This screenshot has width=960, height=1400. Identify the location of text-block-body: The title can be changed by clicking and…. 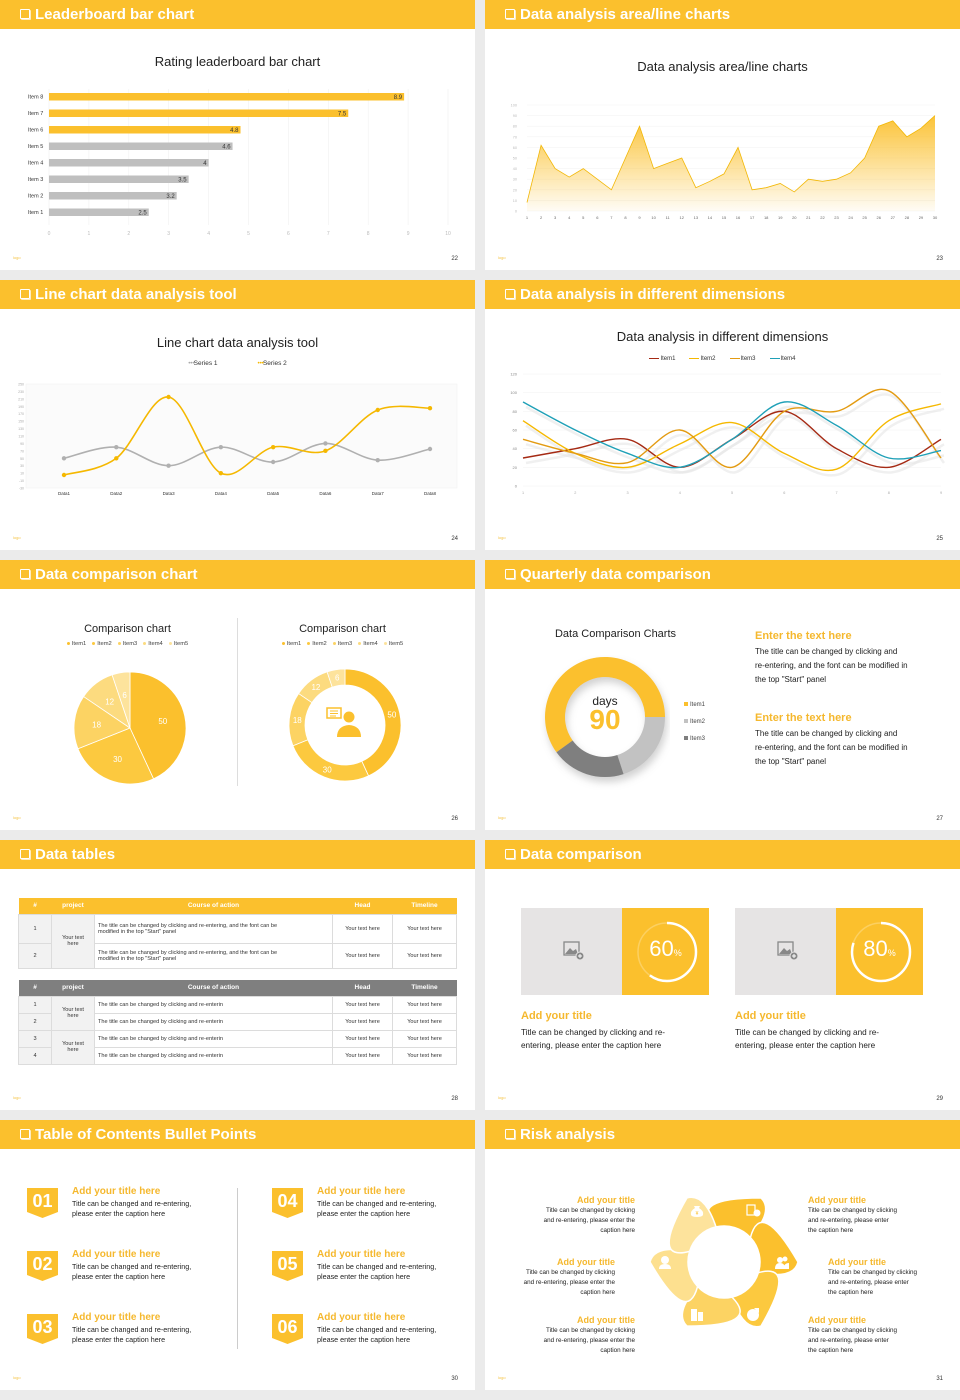
(831, 747).